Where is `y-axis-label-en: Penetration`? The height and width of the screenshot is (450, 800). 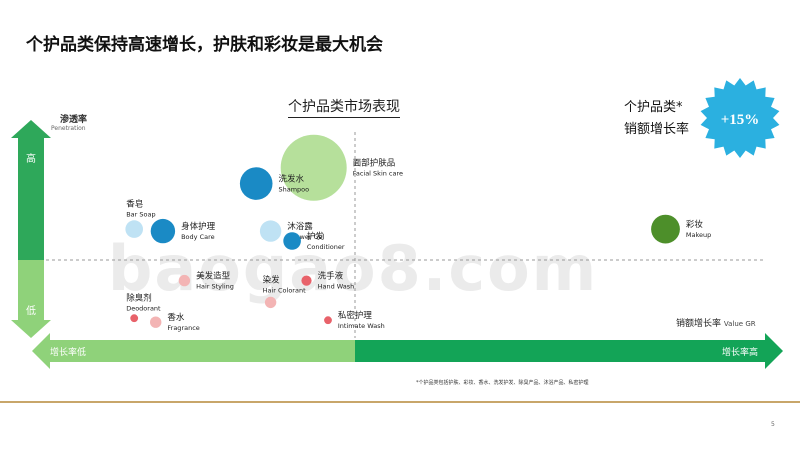
y-axis-label-en: Penetration is located at coordinates (68, 128).